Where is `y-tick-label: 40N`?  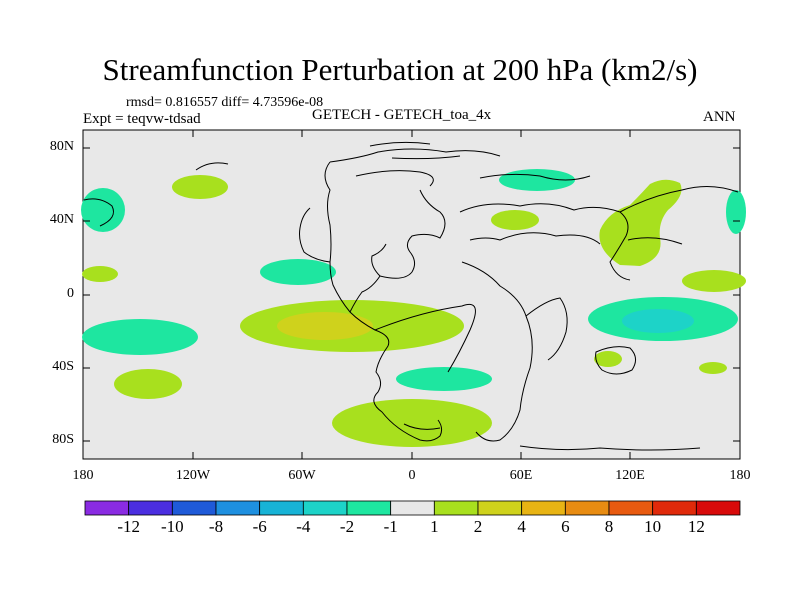
y-tick-label: 40N is located at coordinates (61, 219).